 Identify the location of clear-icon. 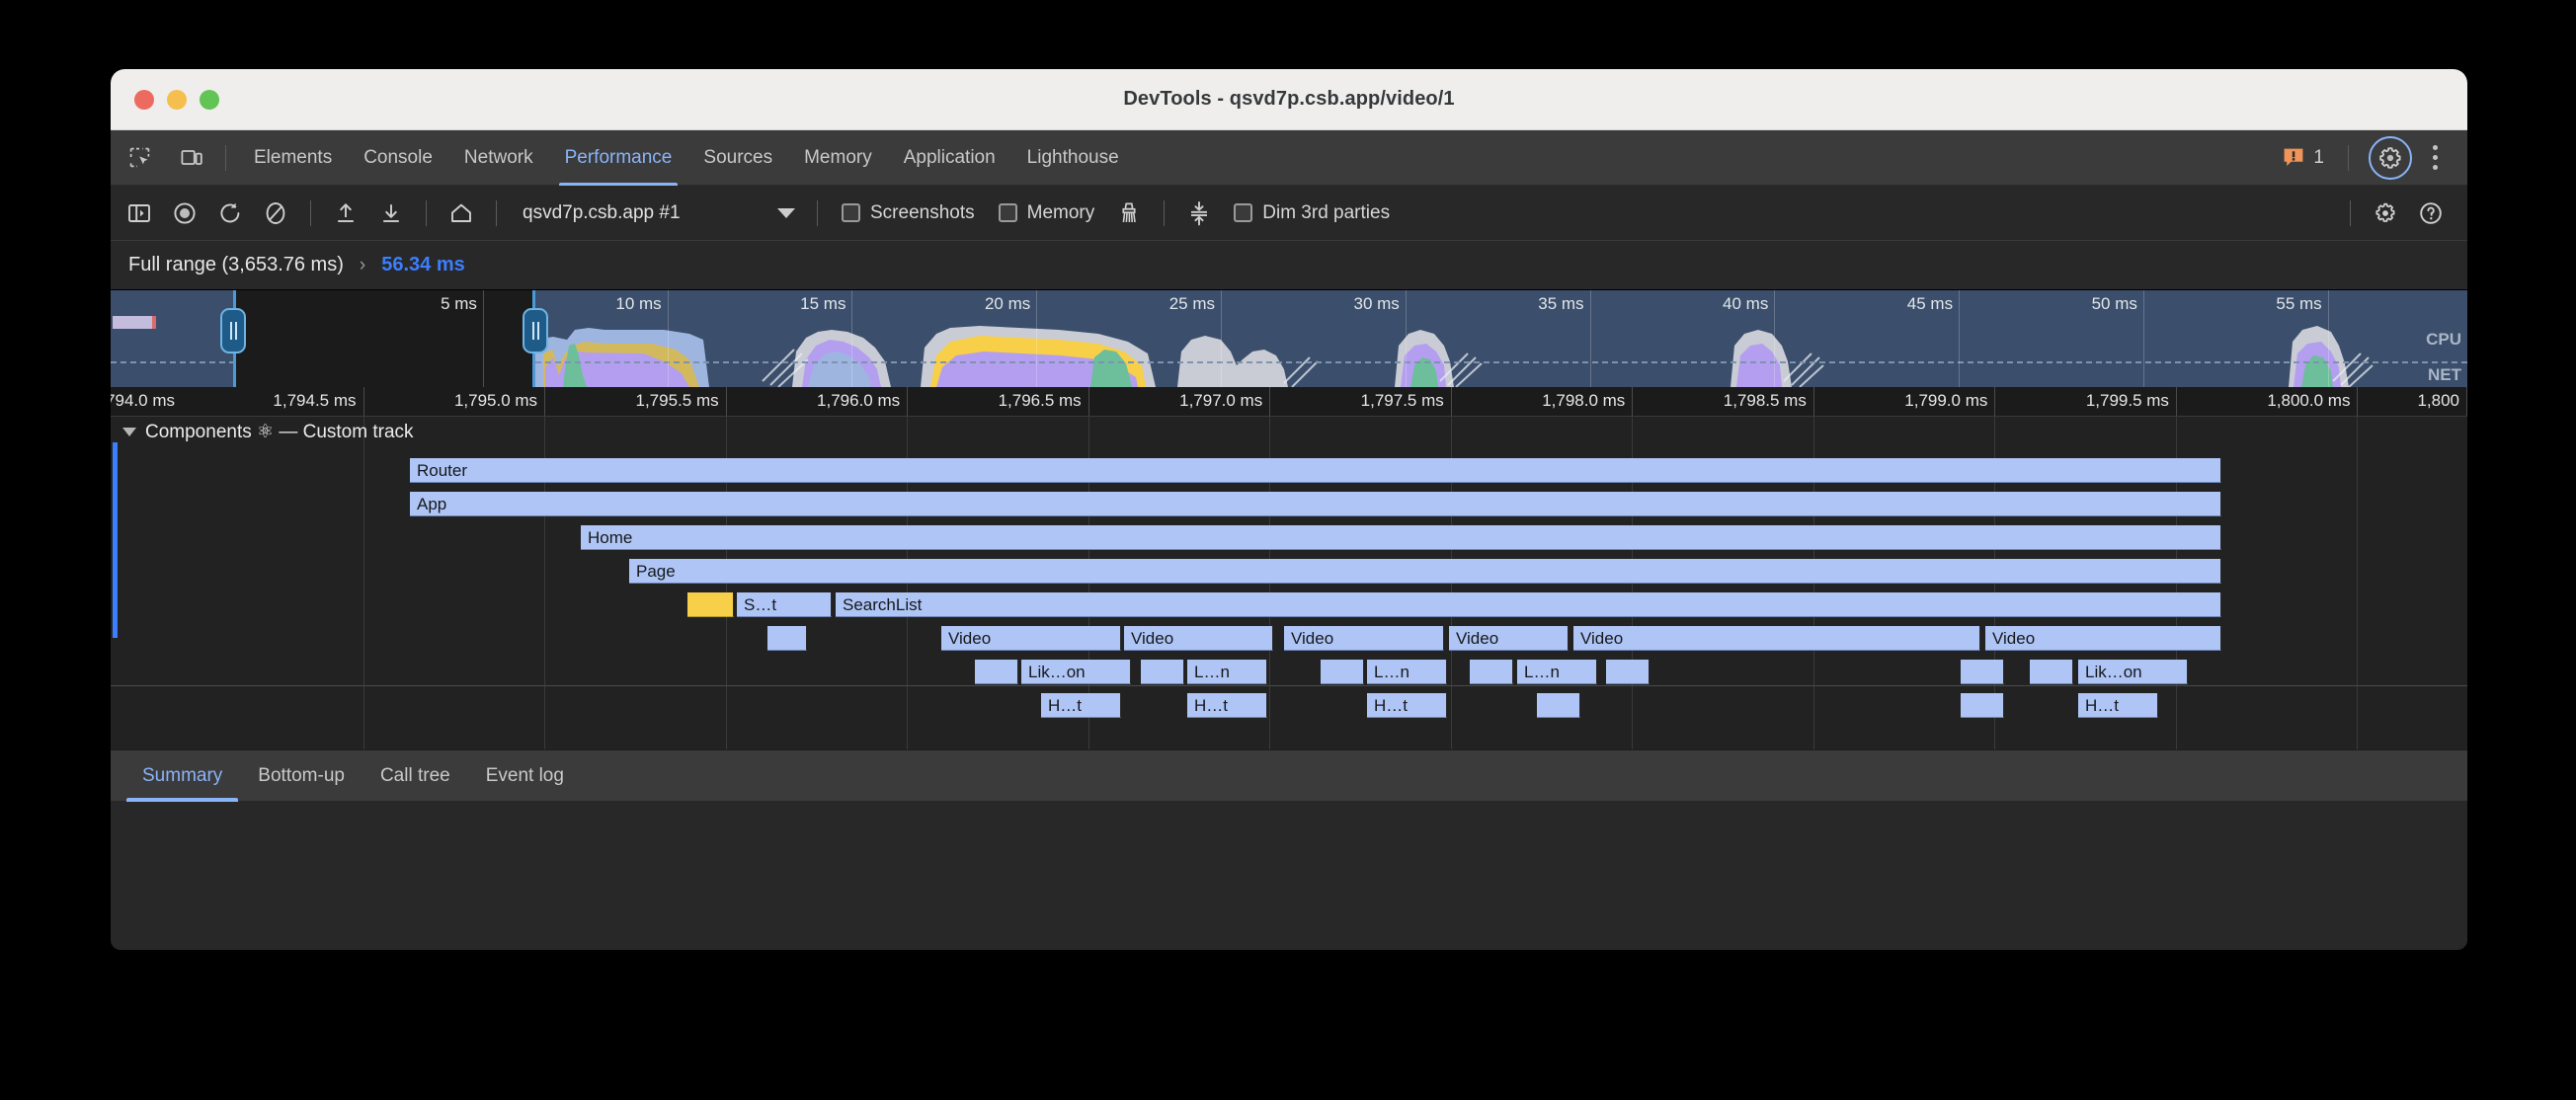
(275, 213).